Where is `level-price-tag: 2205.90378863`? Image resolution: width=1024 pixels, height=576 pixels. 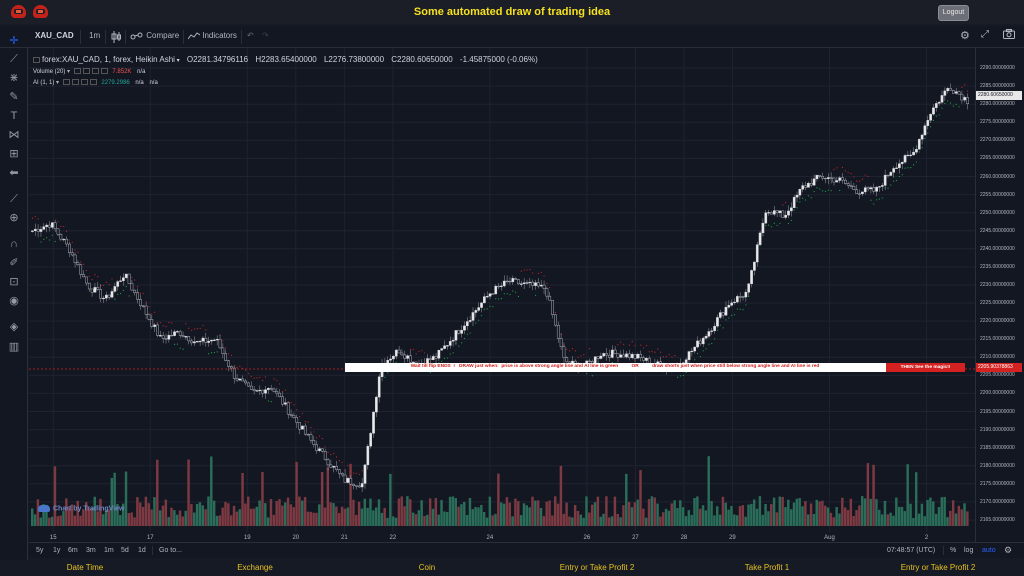 level-price-tag: 2205.90378863 is located at coordinates (999, 367).